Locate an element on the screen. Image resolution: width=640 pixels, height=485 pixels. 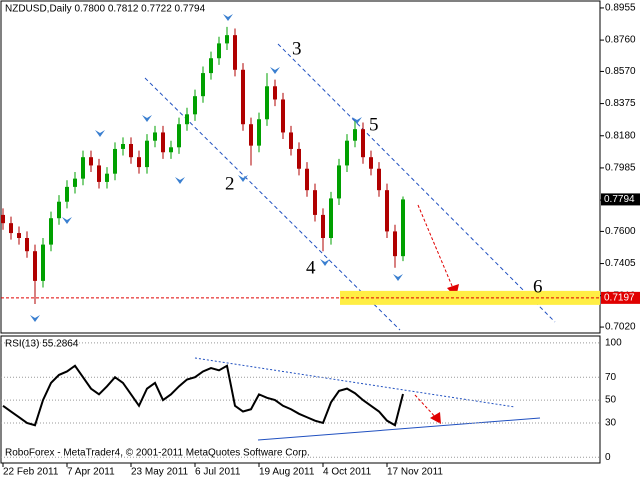
target-level-box is located at coordinates (620, 297).